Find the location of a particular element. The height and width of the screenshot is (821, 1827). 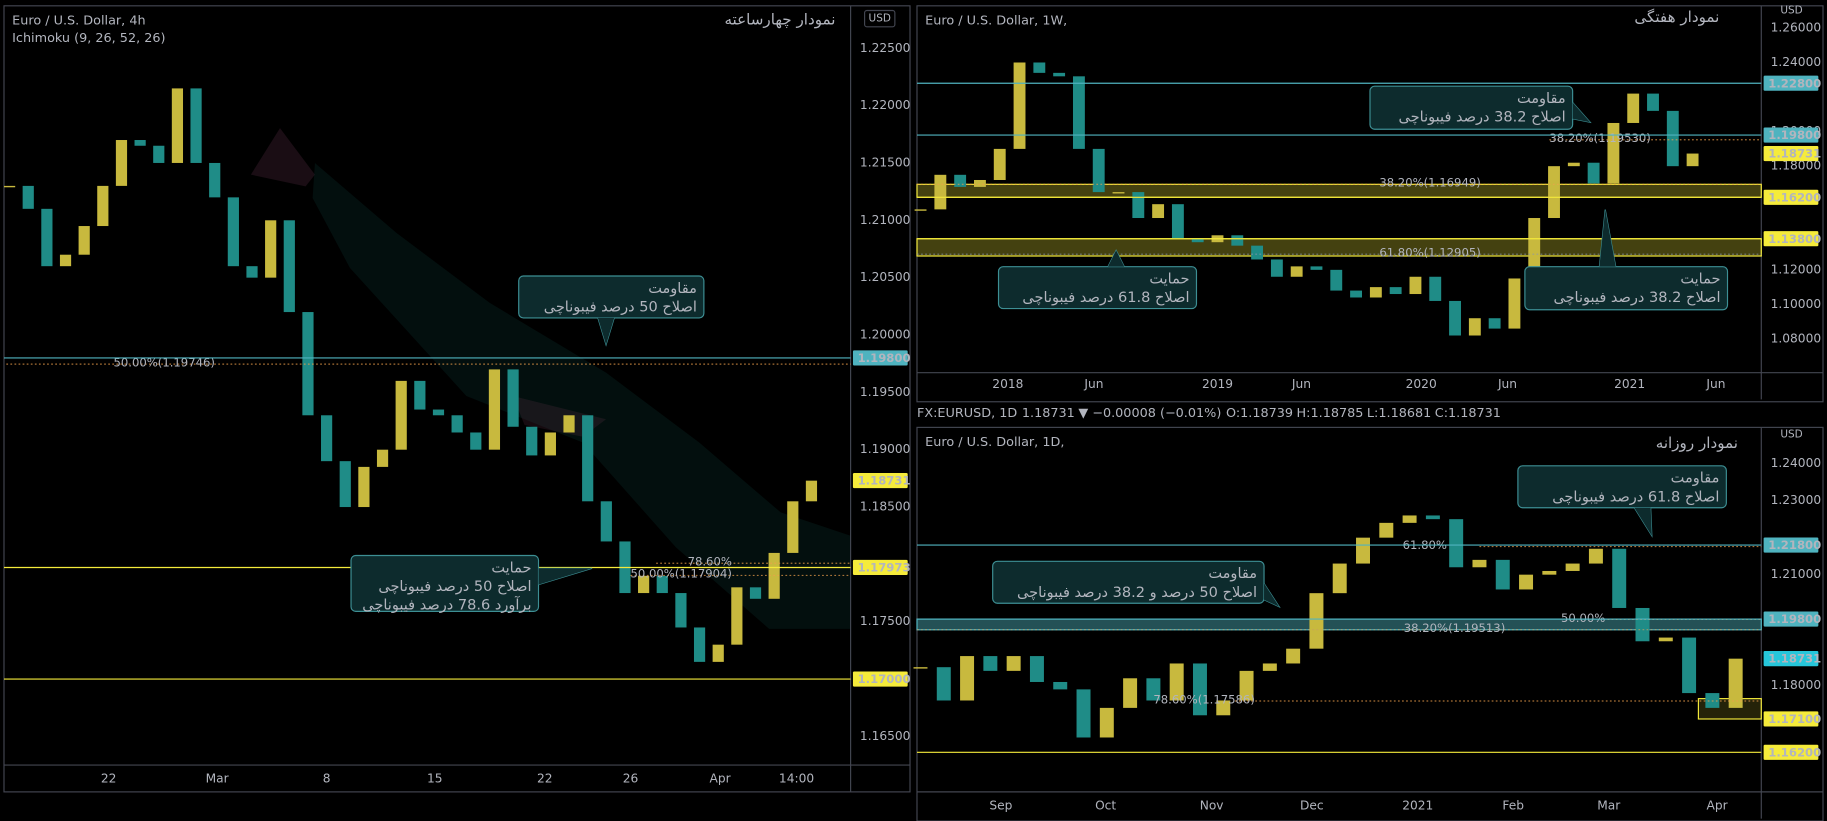

chart-title-fa: نمودار چهارساعته is located at coordinates (779, 19).